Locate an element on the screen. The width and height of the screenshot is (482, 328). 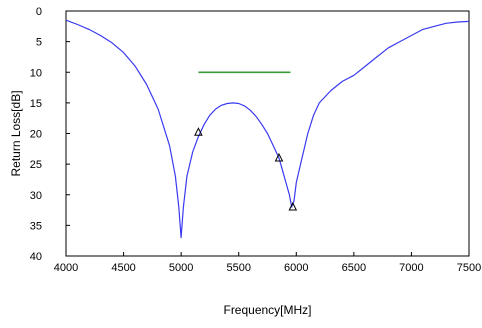
x-axis-label: Frequency[MHz] is located at coordinates (267, 310).